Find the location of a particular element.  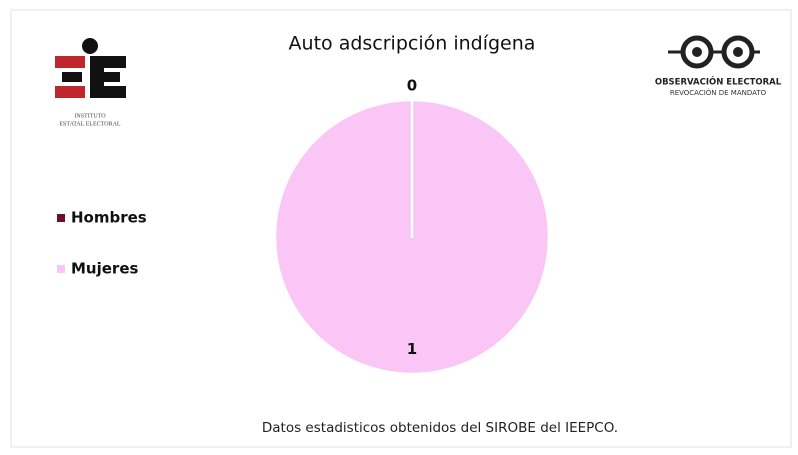

logo-left-line: INSTITUTO is located at coordinates (90, 116).